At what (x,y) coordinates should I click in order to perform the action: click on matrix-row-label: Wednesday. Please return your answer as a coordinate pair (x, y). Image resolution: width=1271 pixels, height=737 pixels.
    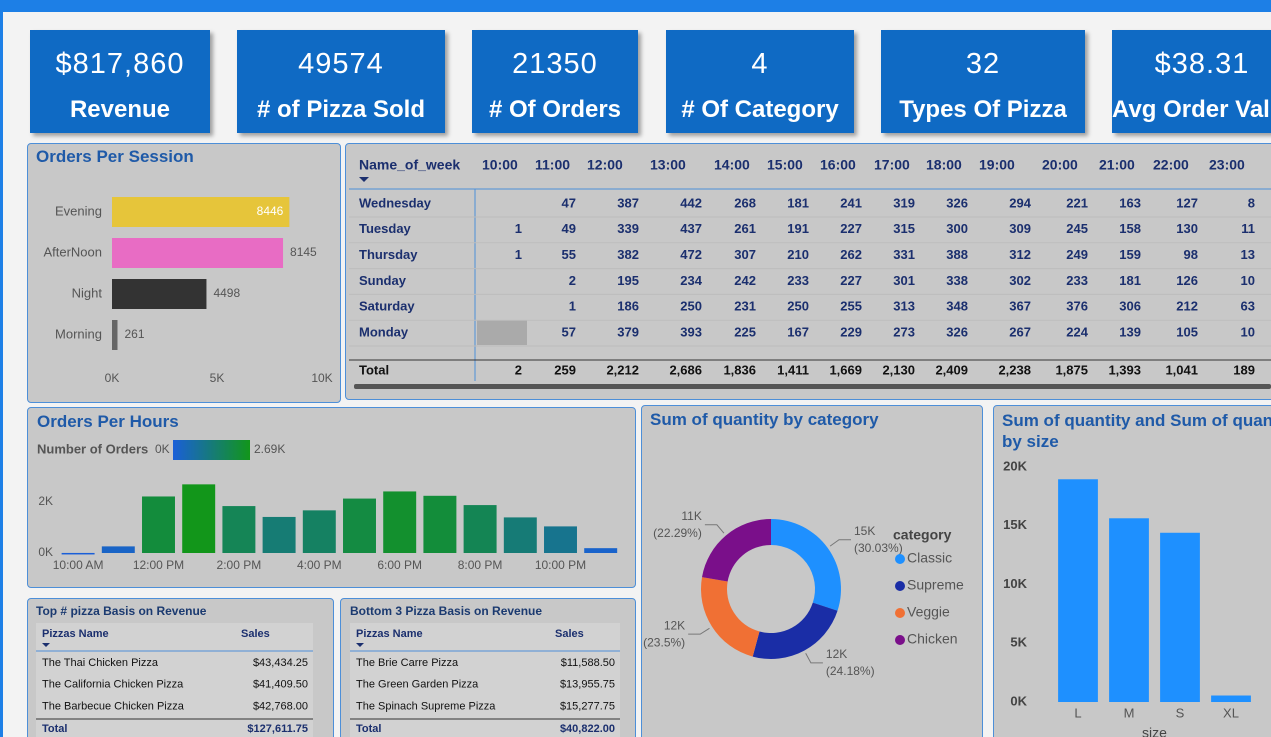
    Looking at the image, I should click on (395, 202).